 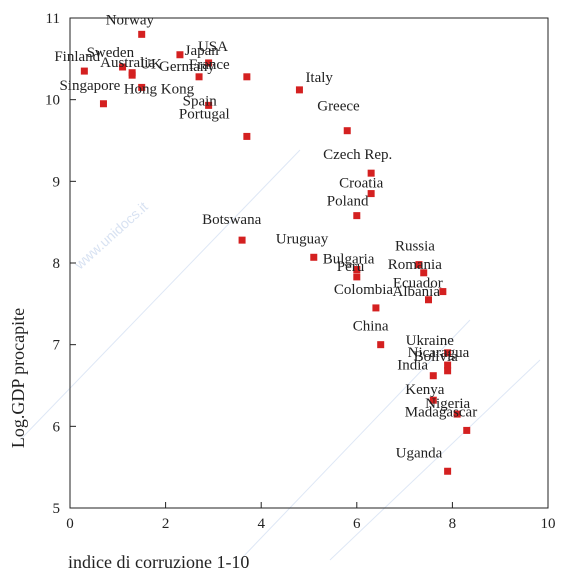 What do you see at coordinates (53, 19) in the screenshot?
I see `y-tick-label: 11` at bounding box center [53, 19].